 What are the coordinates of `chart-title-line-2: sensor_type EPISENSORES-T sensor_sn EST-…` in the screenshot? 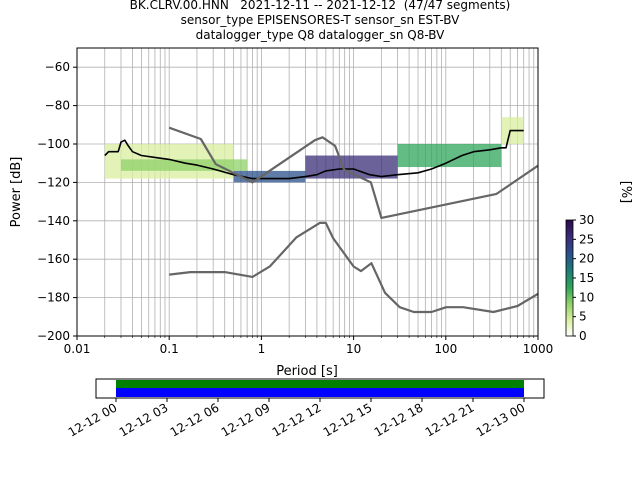 It's located at (320, 20).